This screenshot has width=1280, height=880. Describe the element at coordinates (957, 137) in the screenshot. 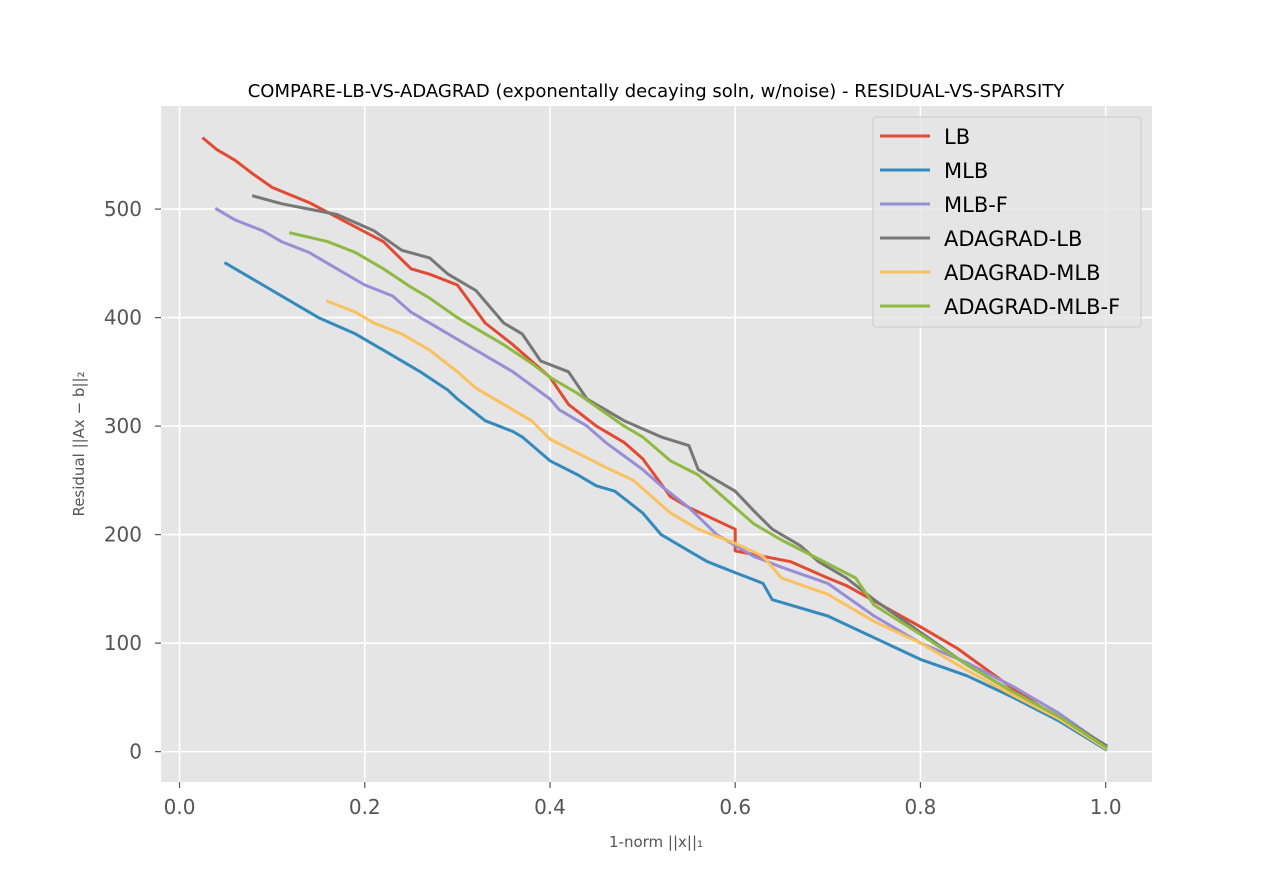

I see `legend-label: LB` at that location.